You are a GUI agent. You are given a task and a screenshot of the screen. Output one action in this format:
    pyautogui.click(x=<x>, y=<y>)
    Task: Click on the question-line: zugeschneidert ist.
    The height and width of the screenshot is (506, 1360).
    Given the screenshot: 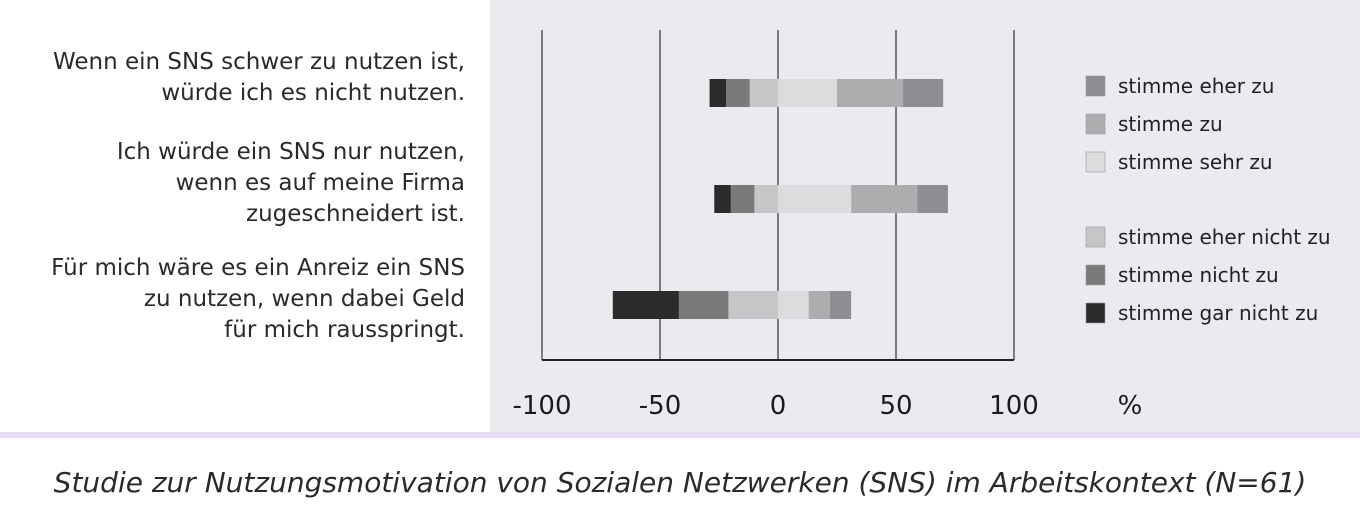 What is the action you would take?
    pyautogui.click(x=355, y=214)
    